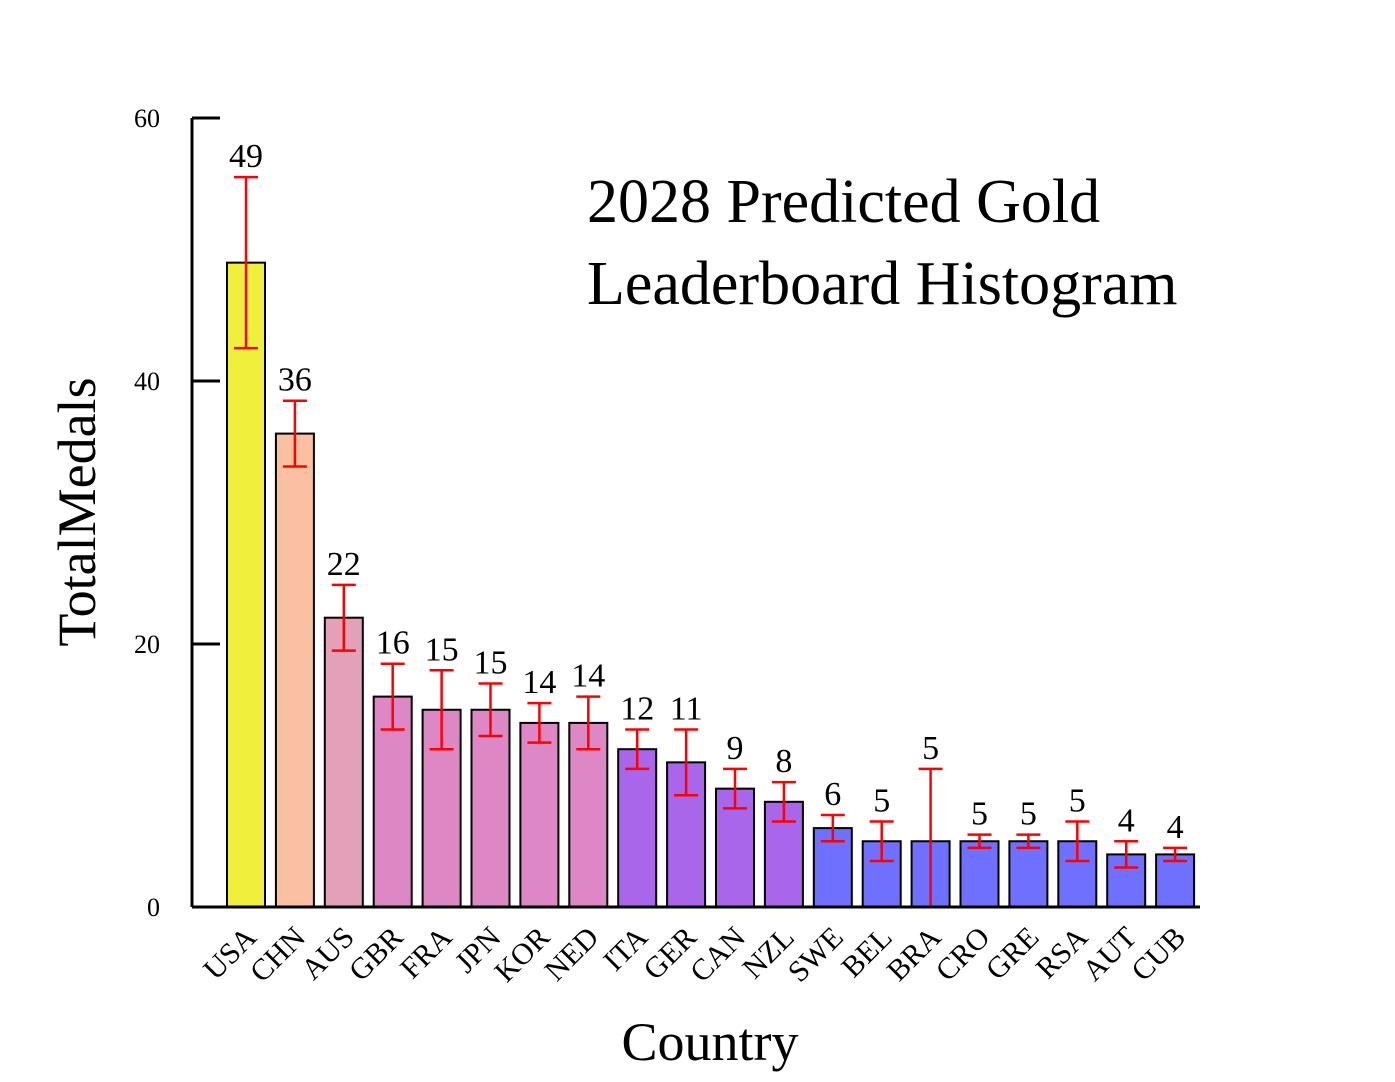 The height and width of the screenshot is (1082, 1395). What do you see at coordinates (1013, 954) in the screenshot?
I see `x-tick-label-gre: GRE` at bounding box center [1013, 954].